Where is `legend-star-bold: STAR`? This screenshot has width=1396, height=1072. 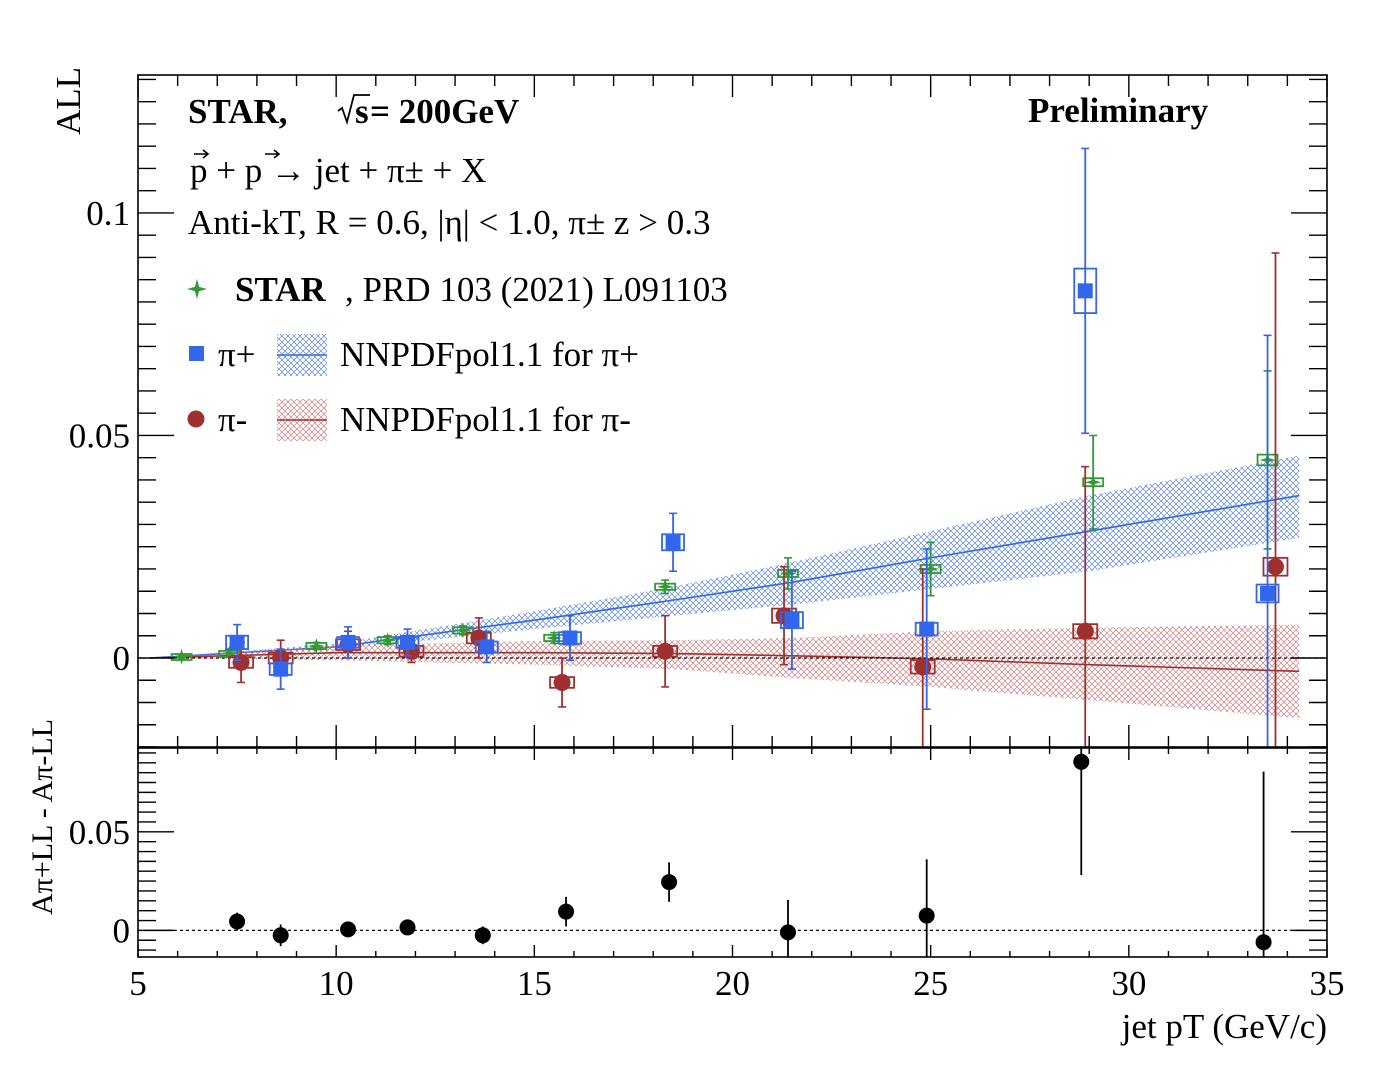 legend-star-bold: STAR is located at coordinates (280, 289).